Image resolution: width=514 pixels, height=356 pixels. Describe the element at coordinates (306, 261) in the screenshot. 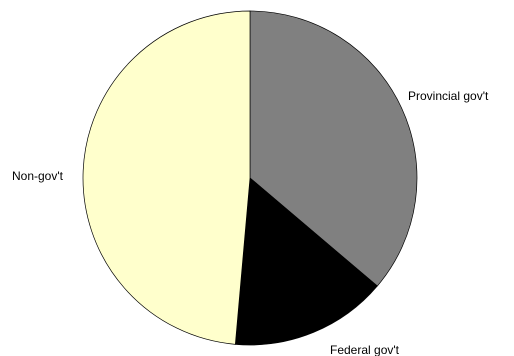

I see `pie-slice-federal-gov-t` at that location.